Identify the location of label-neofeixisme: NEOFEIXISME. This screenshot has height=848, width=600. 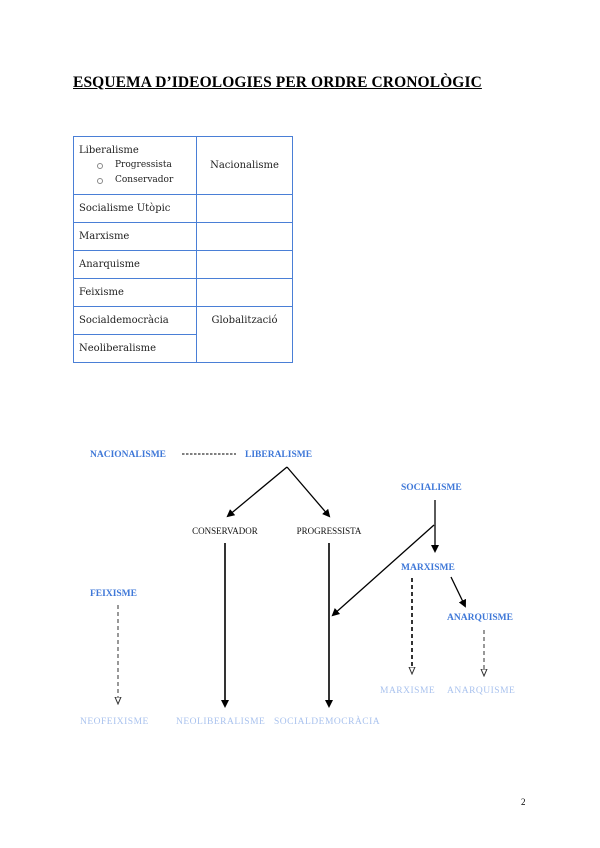
(114, 722).